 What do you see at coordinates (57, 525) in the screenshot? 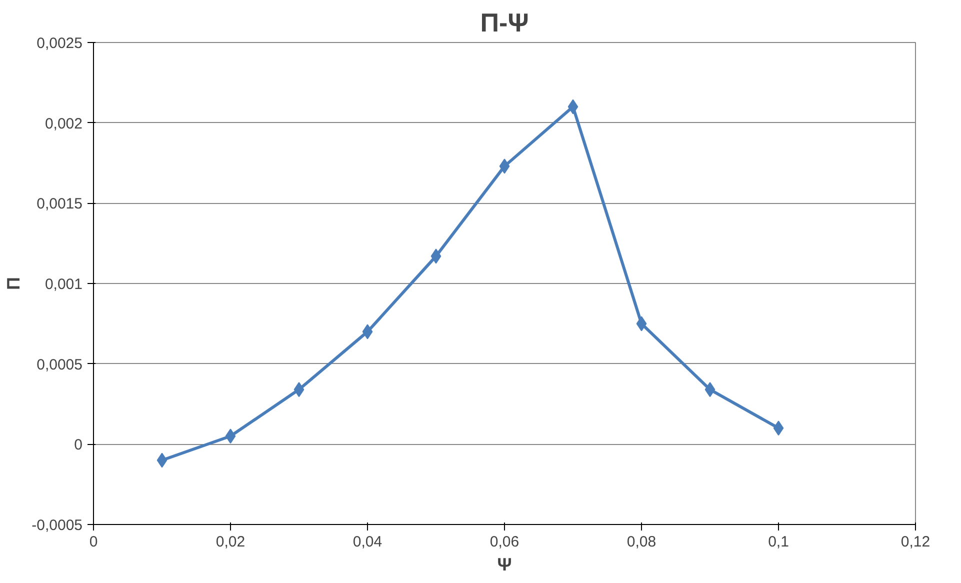
I see `y-tick-label: -0,0005` at bounding box center [57, 525].